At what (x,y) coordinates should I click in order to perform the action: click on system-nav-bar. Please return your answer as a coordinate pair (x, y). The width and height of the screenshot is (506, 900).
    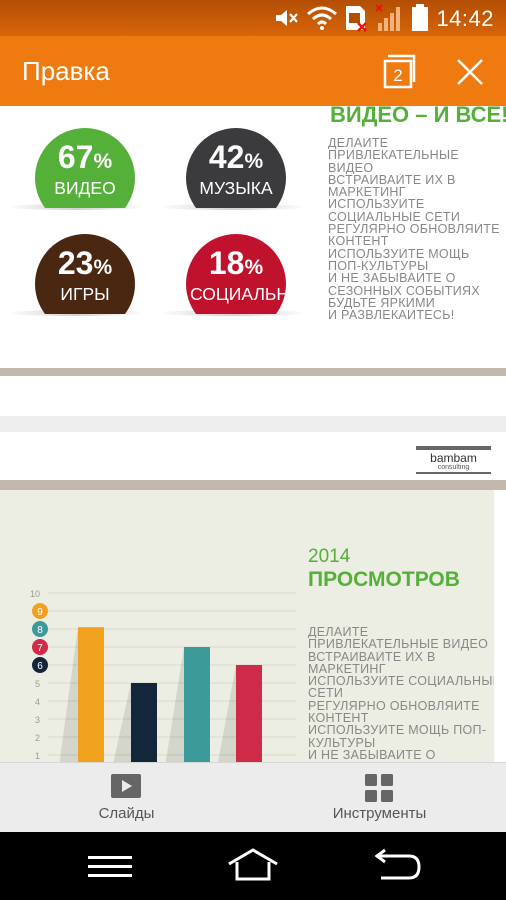
    Looking at the image, I should click on (253, 866).